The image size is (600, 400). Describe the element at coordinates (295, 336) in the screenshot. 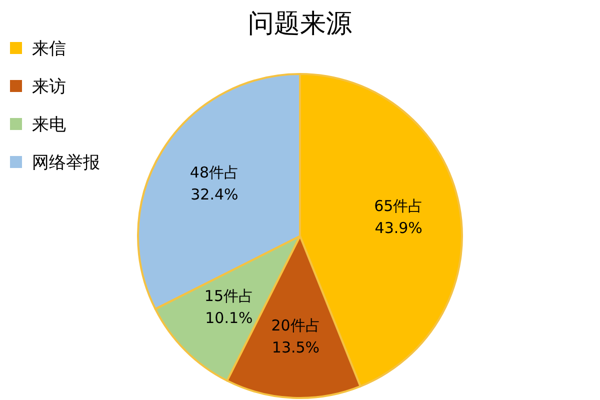

I see `data-label: 20件占 13.5%` at that location.